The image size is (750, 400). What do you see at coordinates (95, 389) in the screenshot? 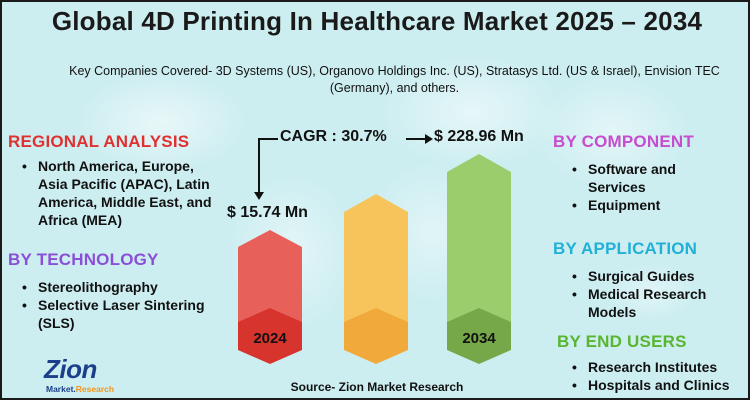
I see `logo-sub-b: Research` at bounding box center [95, 389].